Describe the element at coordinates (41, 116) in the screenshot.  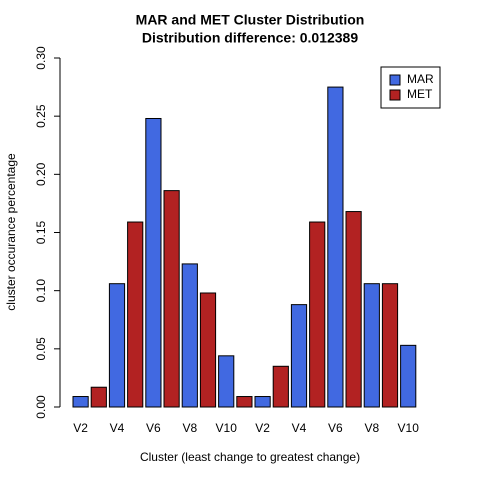
I see `y-tick-label: 0.25` at that location.